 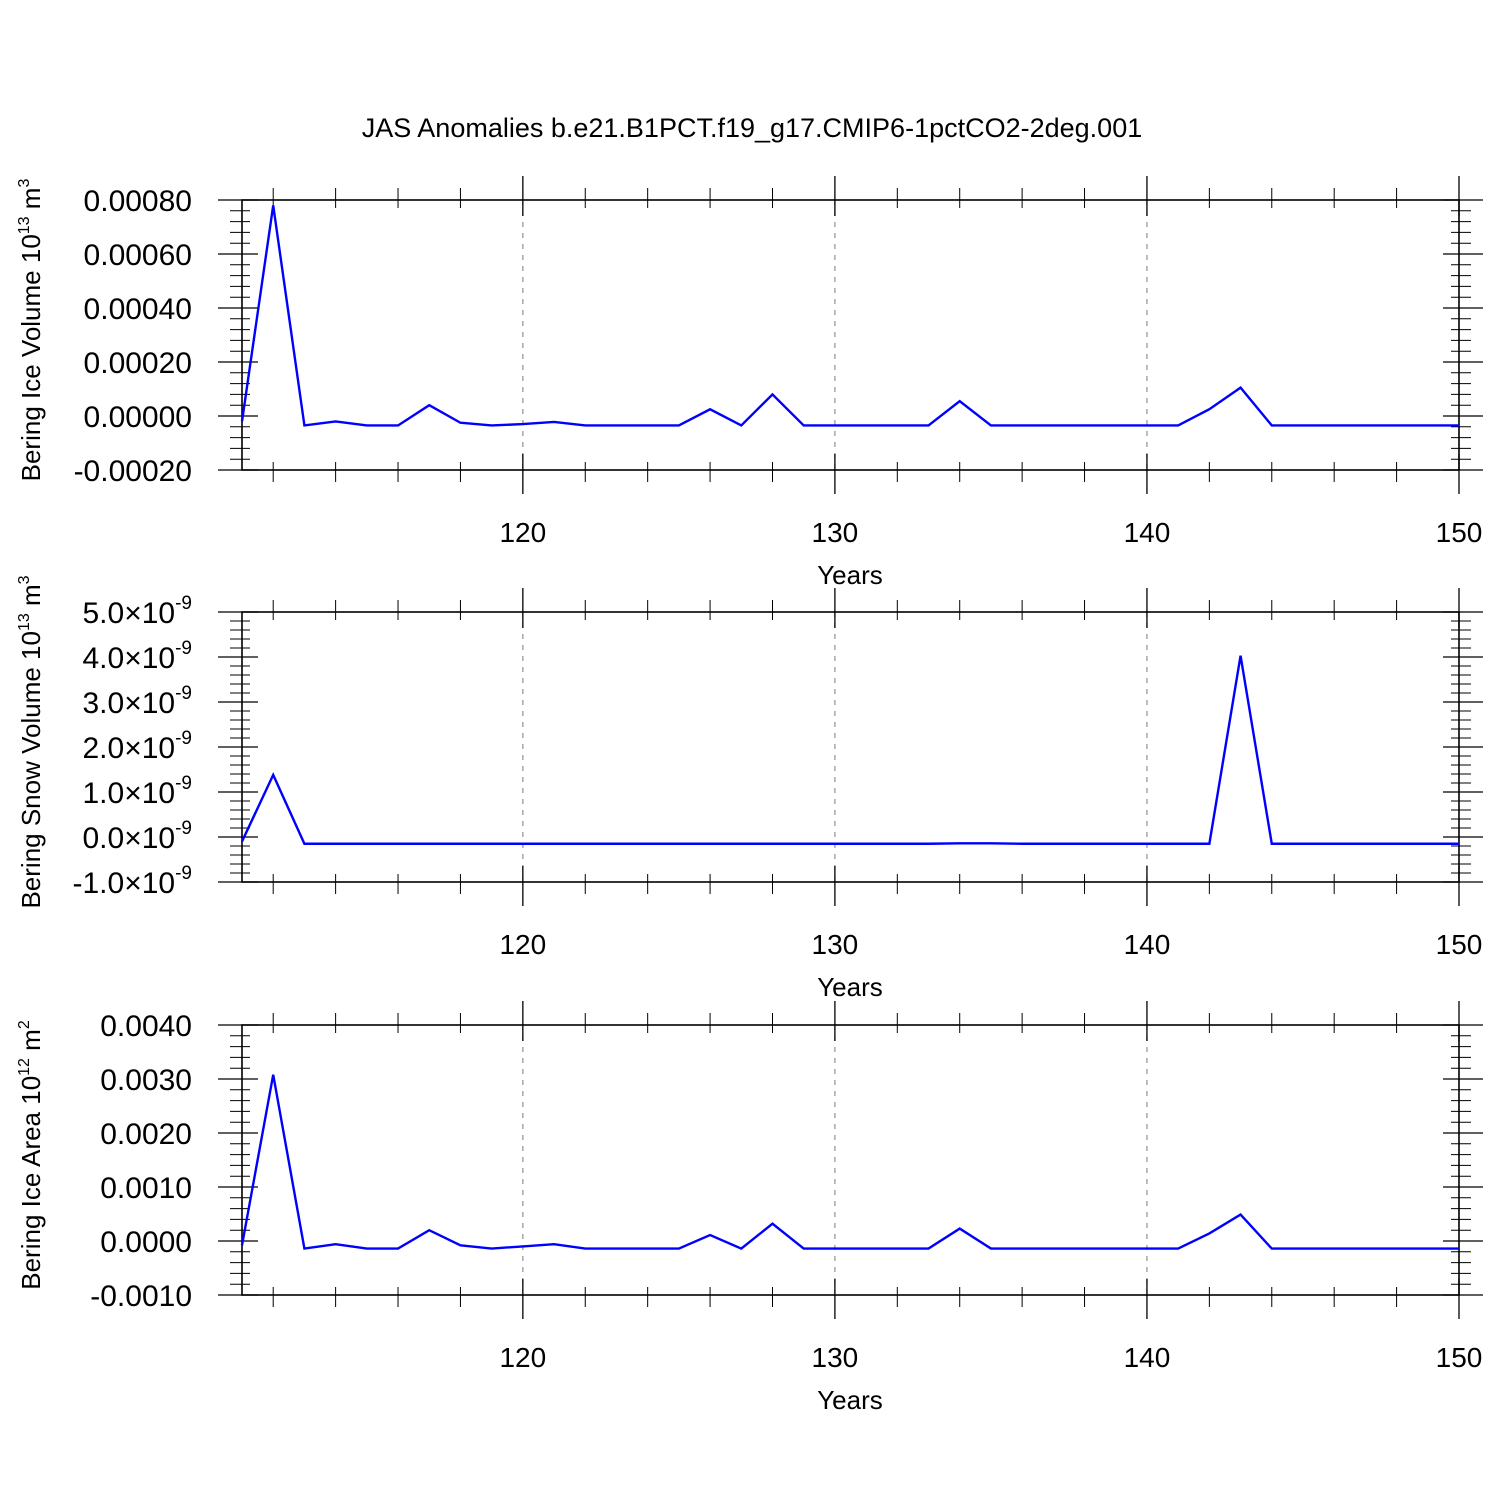 What do you see at coordinates (137, 836) in the screenshot?
I see `y-tick-label: 0.0×10⁻⁹` at bounding box center [137, 836].